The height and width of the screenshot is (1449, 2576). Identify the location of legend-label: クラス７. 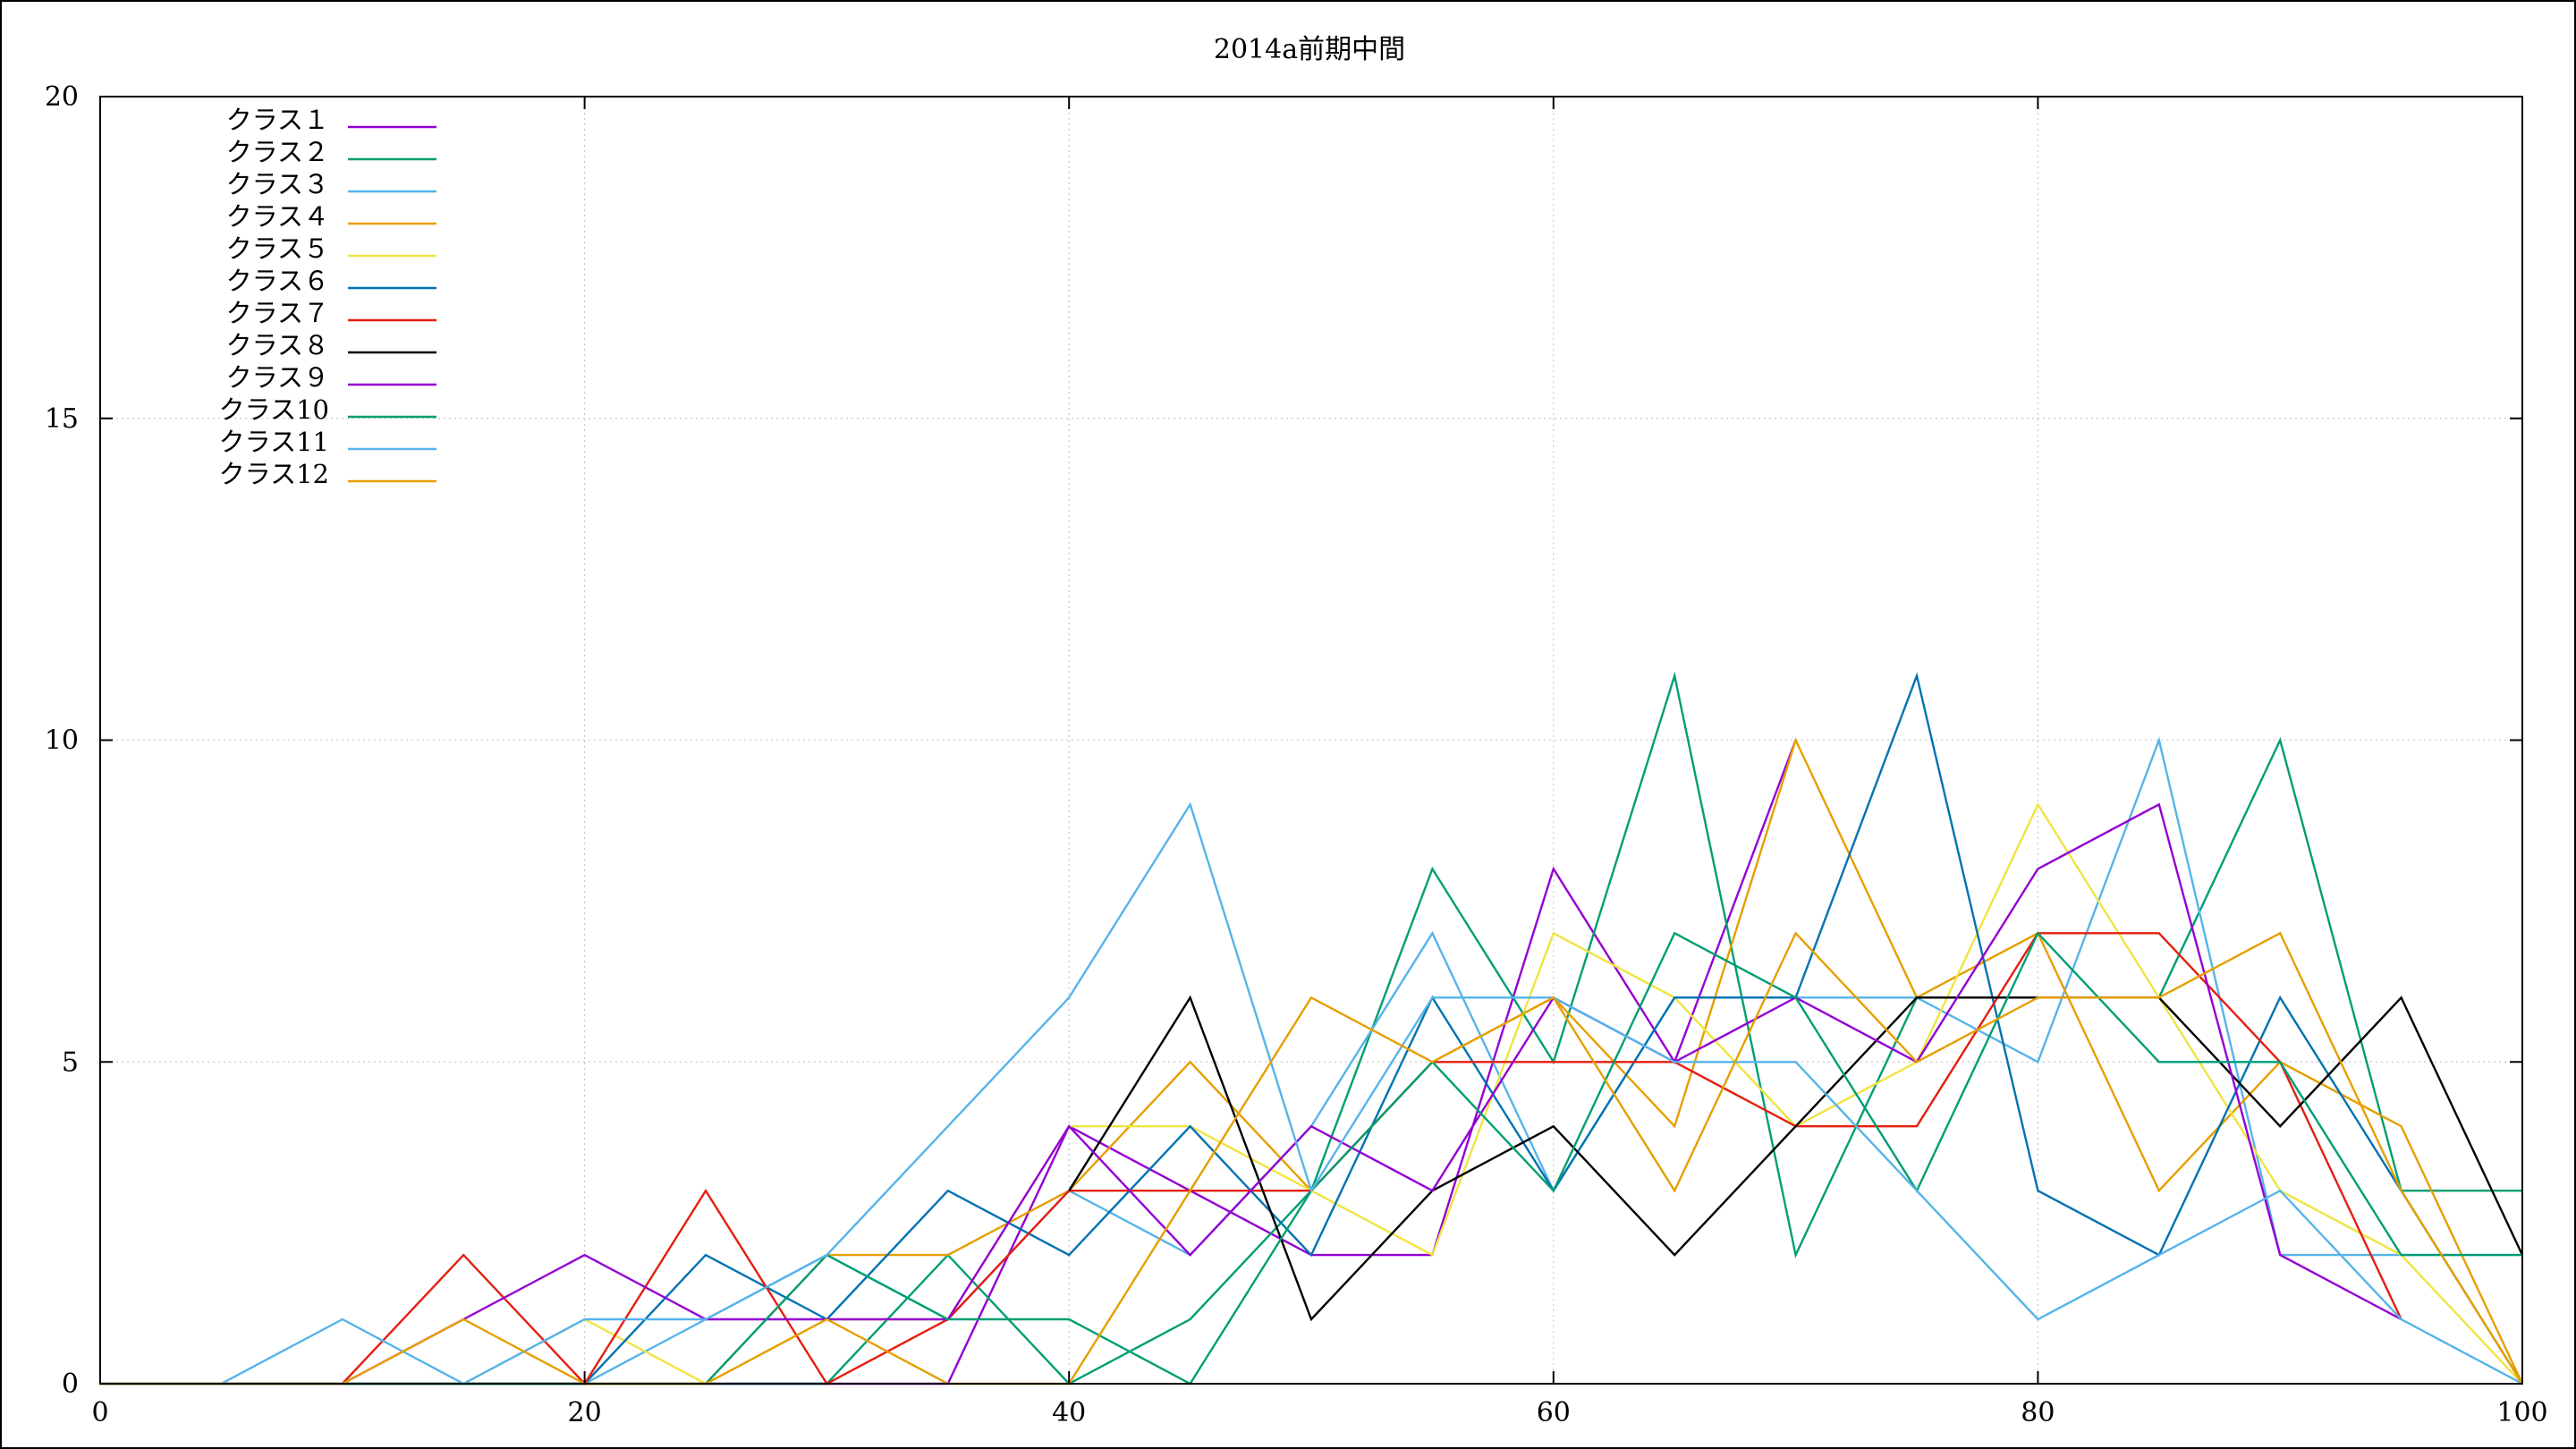
(277, 313).